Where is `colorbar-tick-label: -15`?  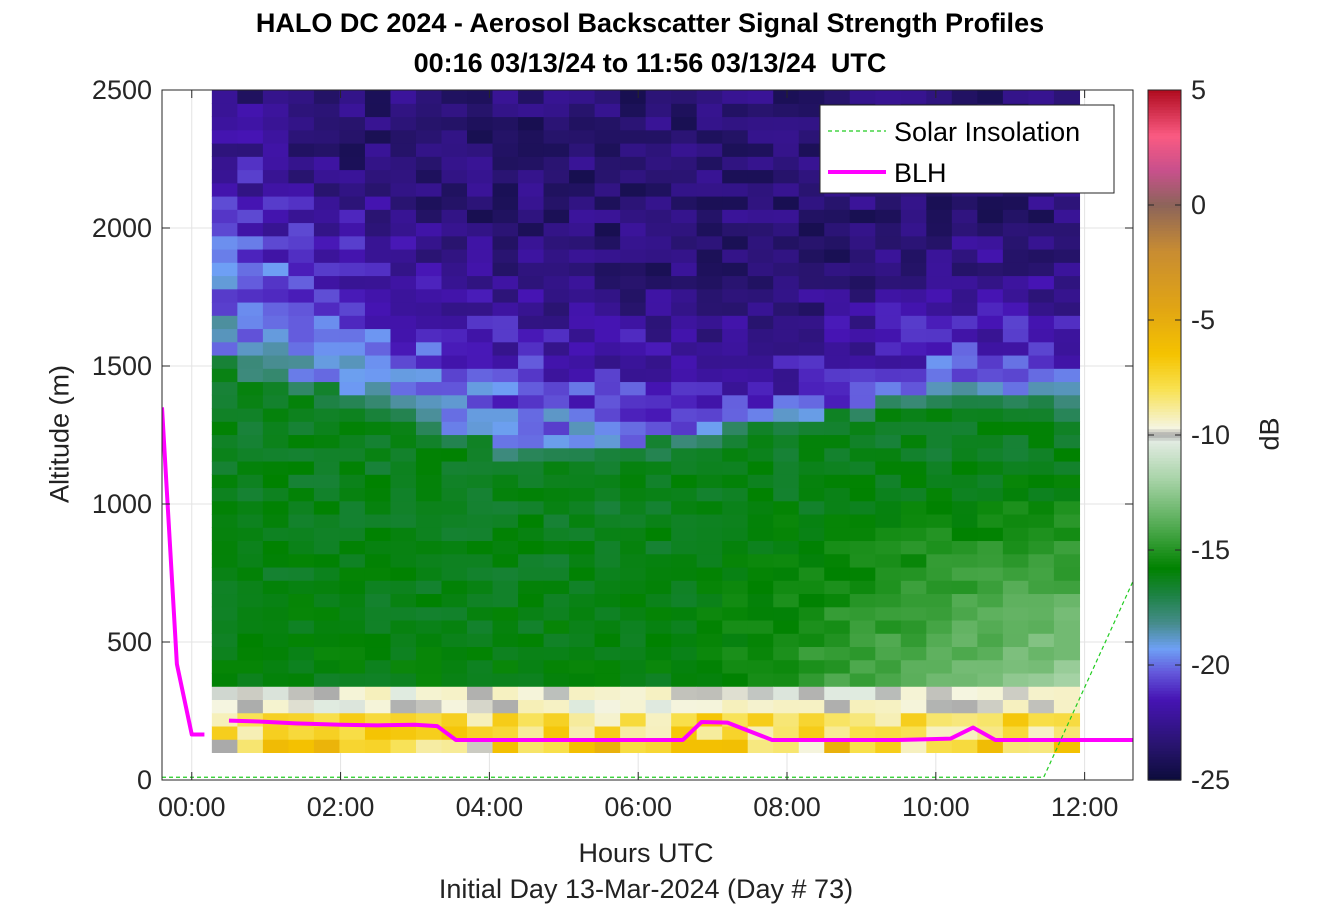
colorbar-tick-label: -15 is located at coordinates (1210, 550).